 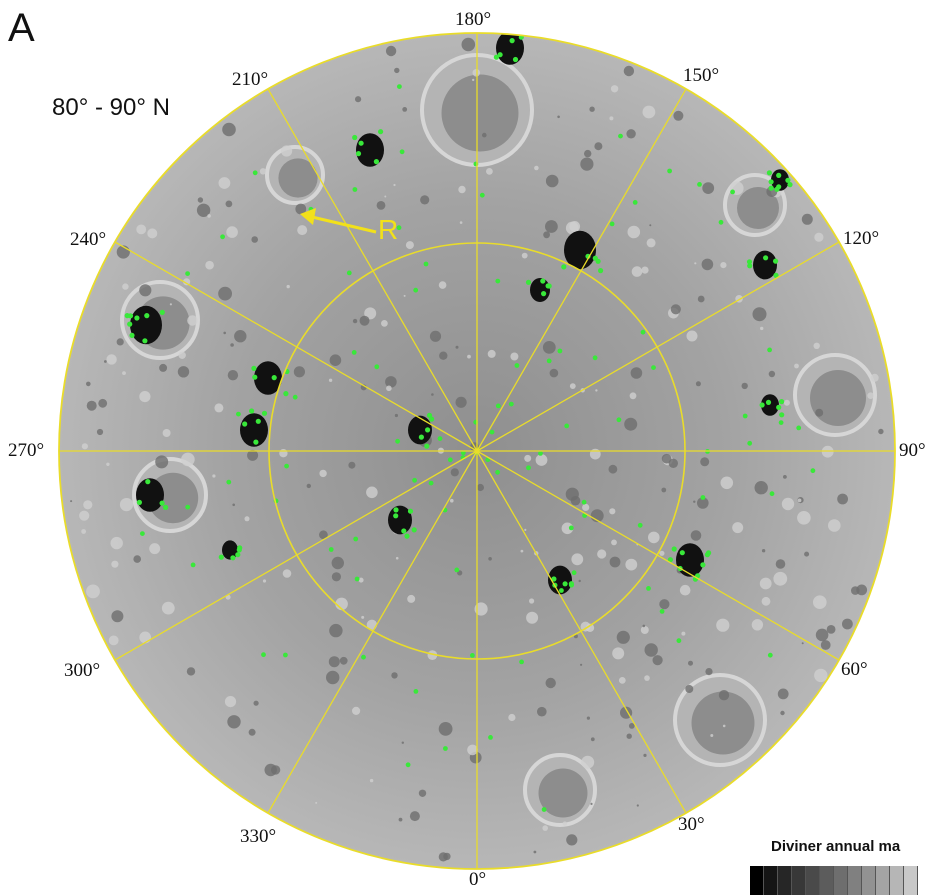 I want to click on longitude-label-240: 240°, so click(x=88, y=239).